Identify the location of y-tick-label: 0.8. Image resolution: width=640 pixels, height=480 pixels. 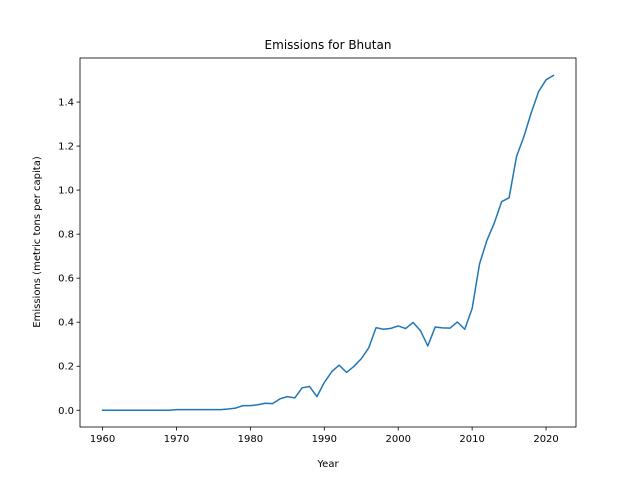
(66, 235).